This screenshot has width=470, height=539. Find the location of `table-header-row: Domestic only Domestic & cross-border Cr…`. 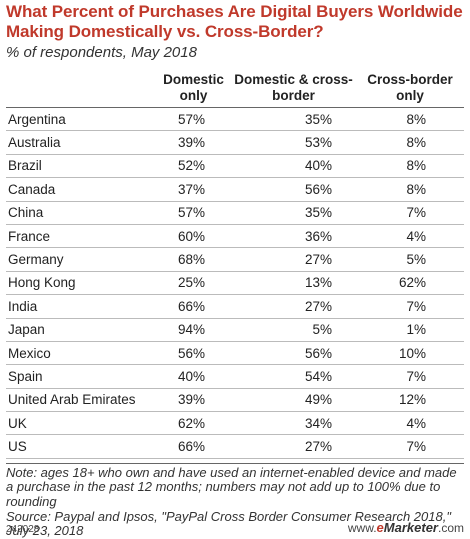

table-header-row: Domestic only Domestic & cross-border Cr… is located at coordinates (235, 87).